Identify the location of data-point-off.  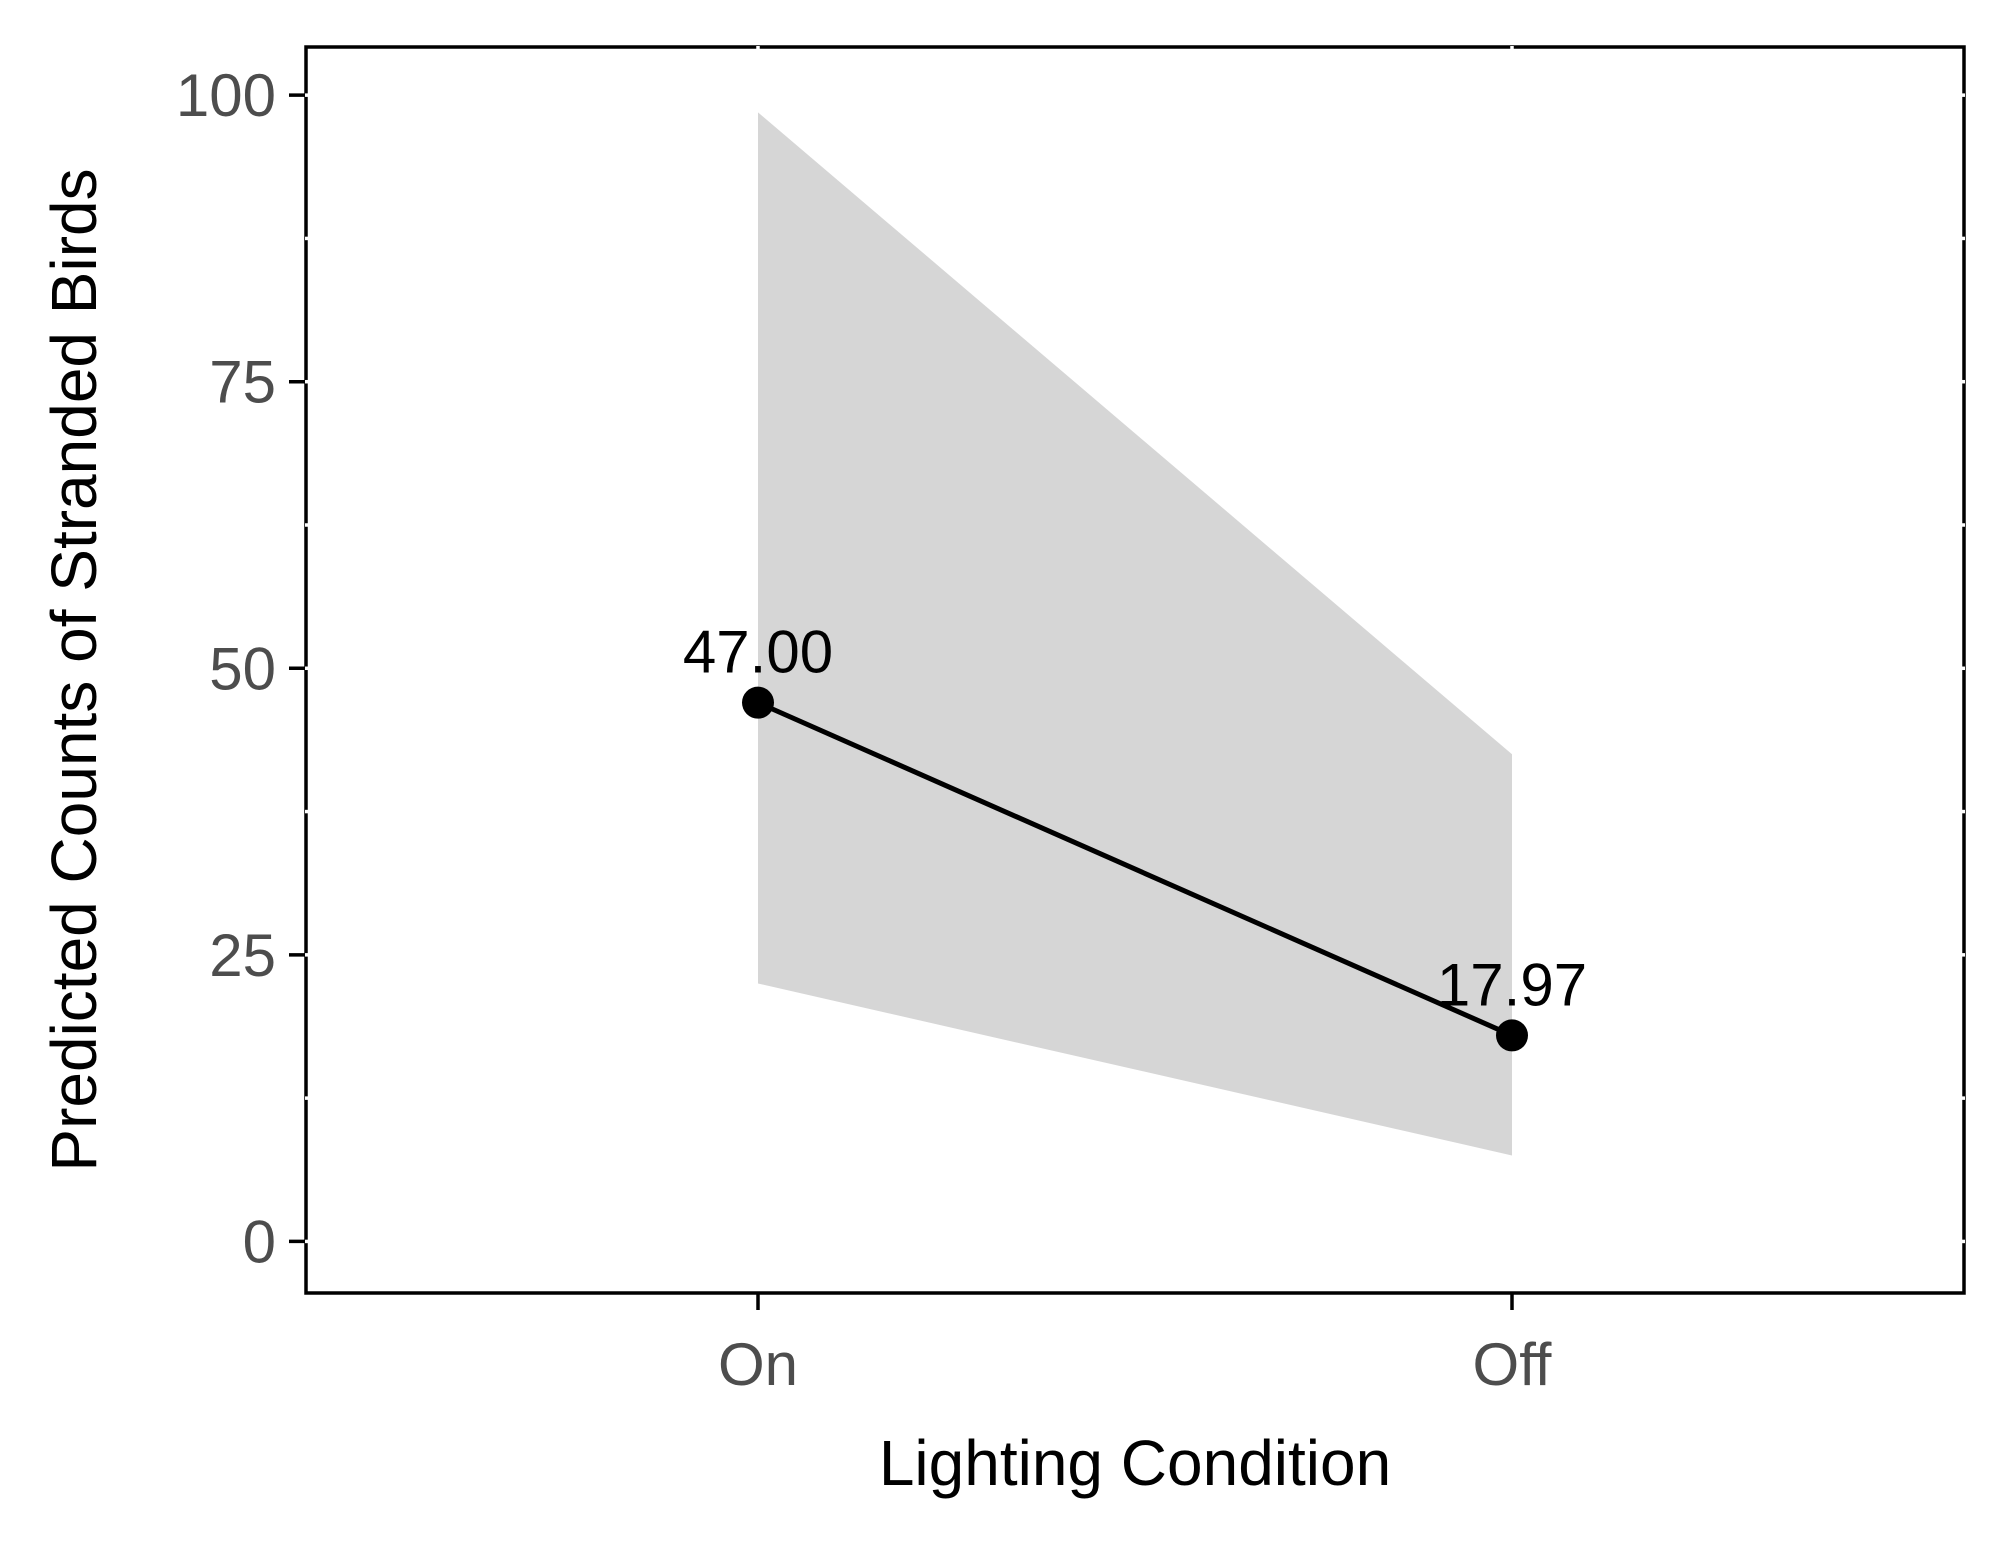
(1512, 1035).